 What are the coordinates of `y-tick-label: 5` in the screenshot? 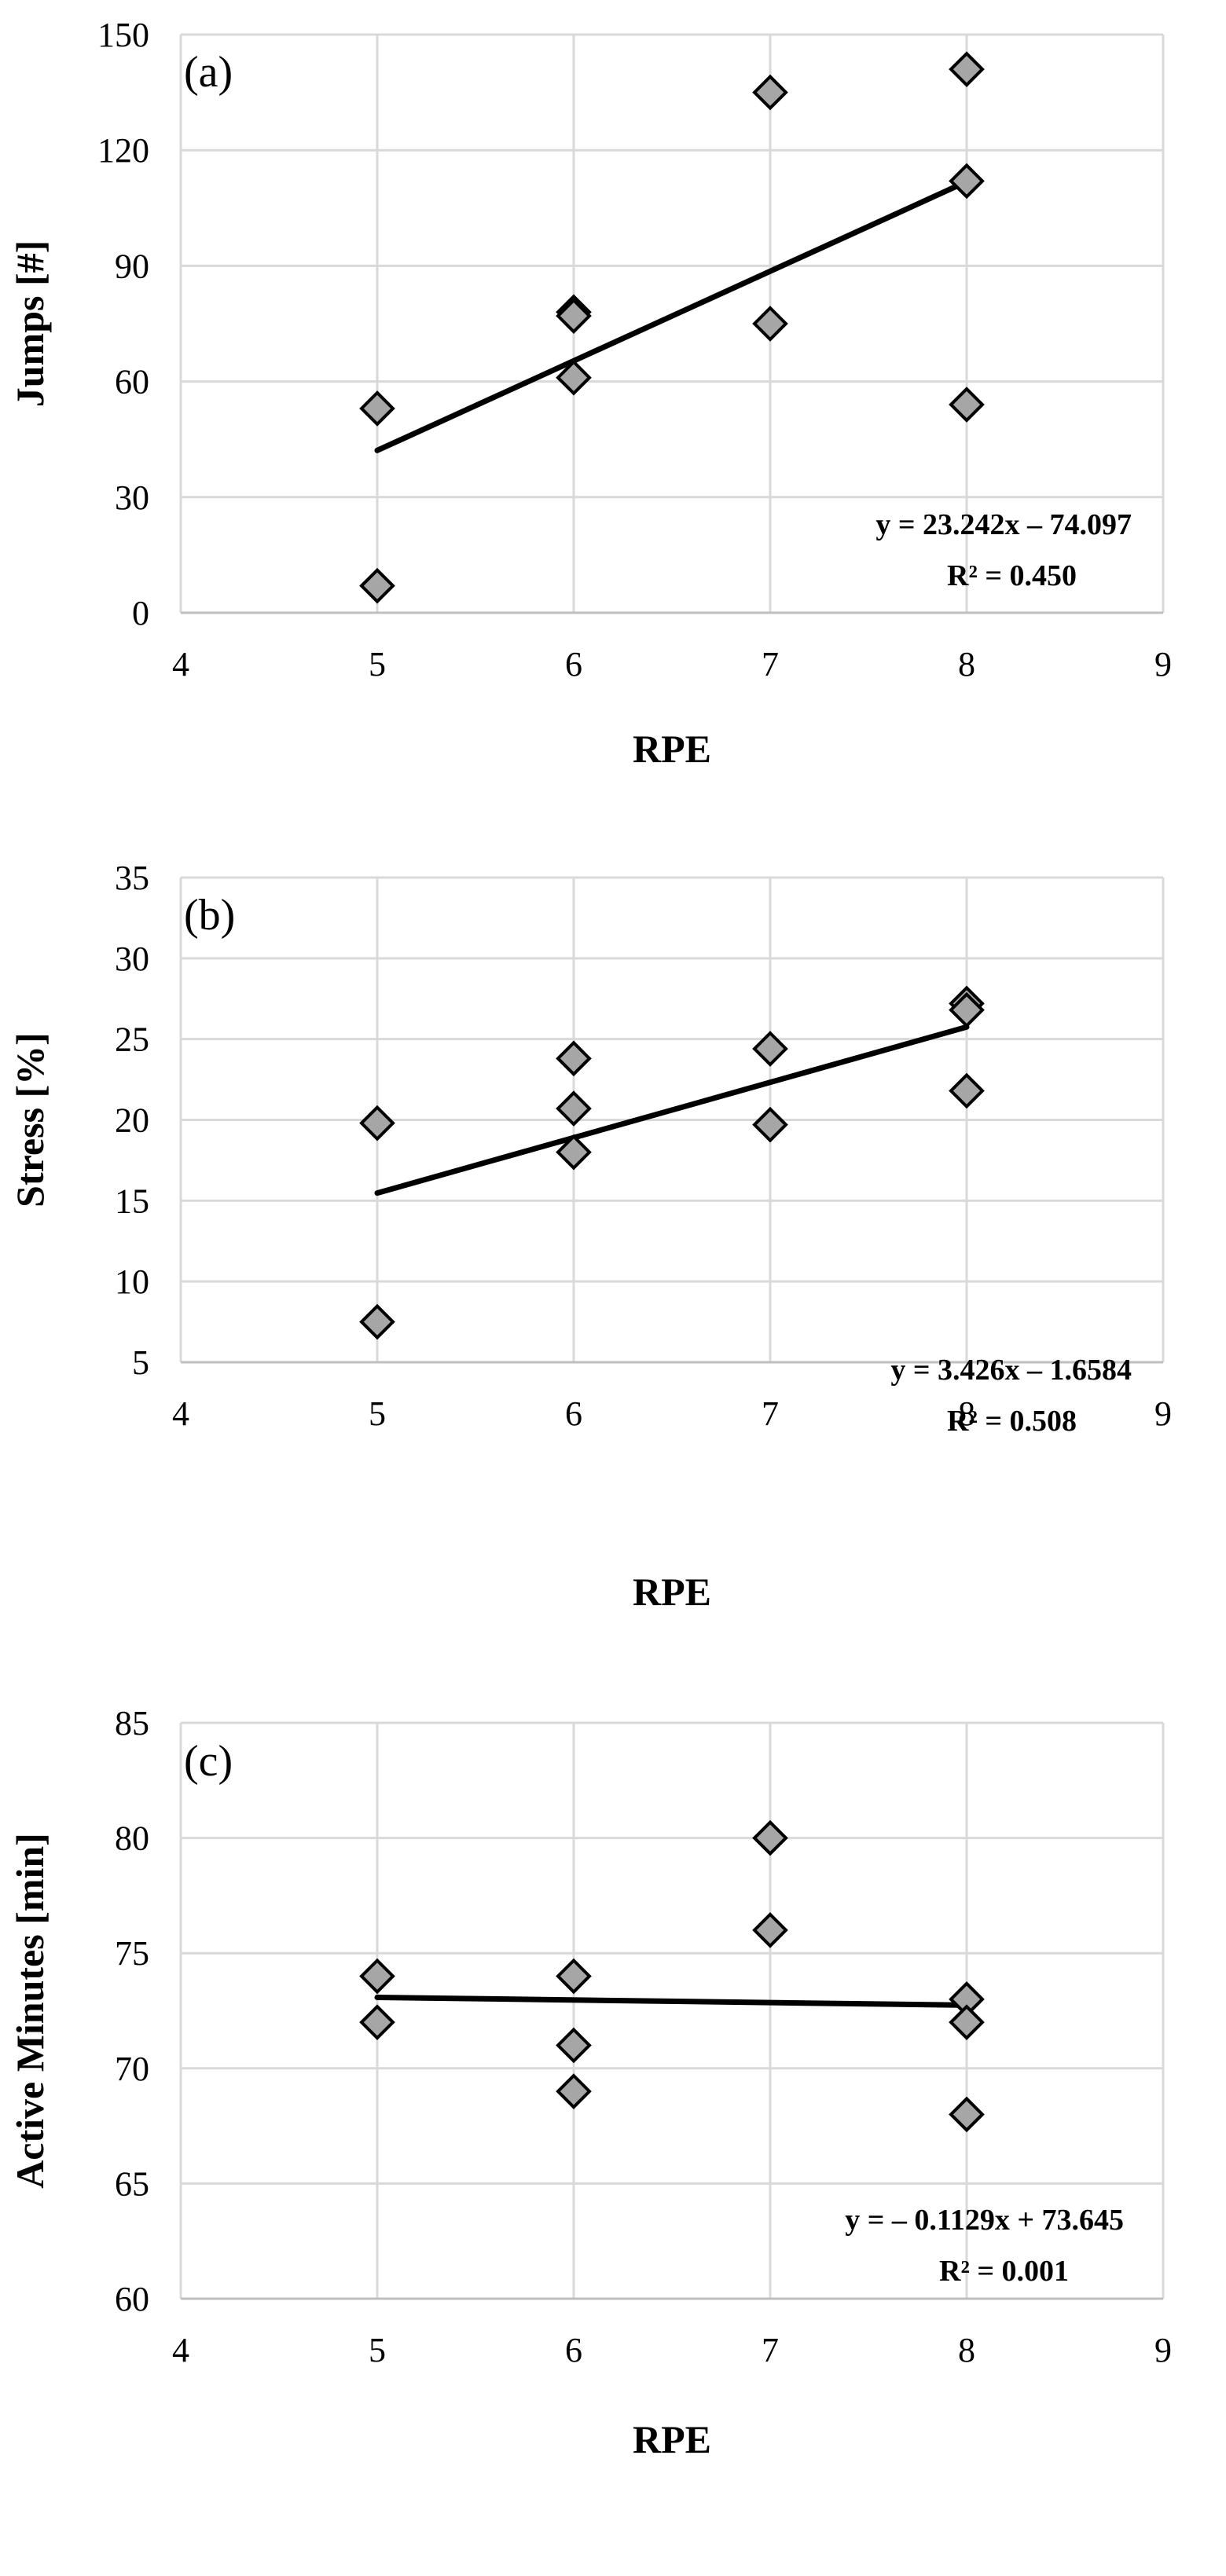 It's located at (140, 1362).